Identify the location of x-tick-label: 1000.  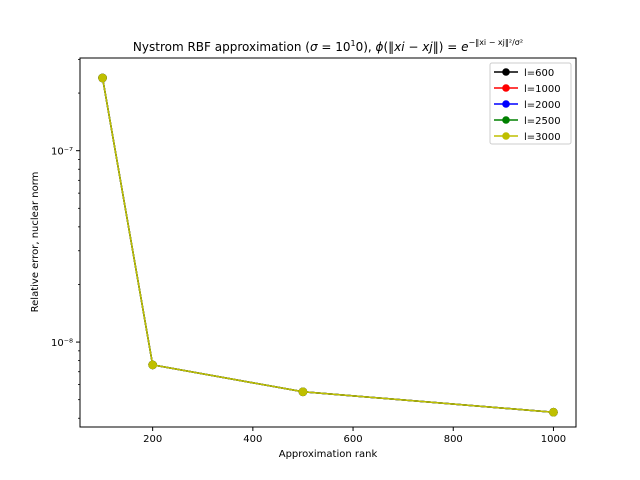
(553, 439).